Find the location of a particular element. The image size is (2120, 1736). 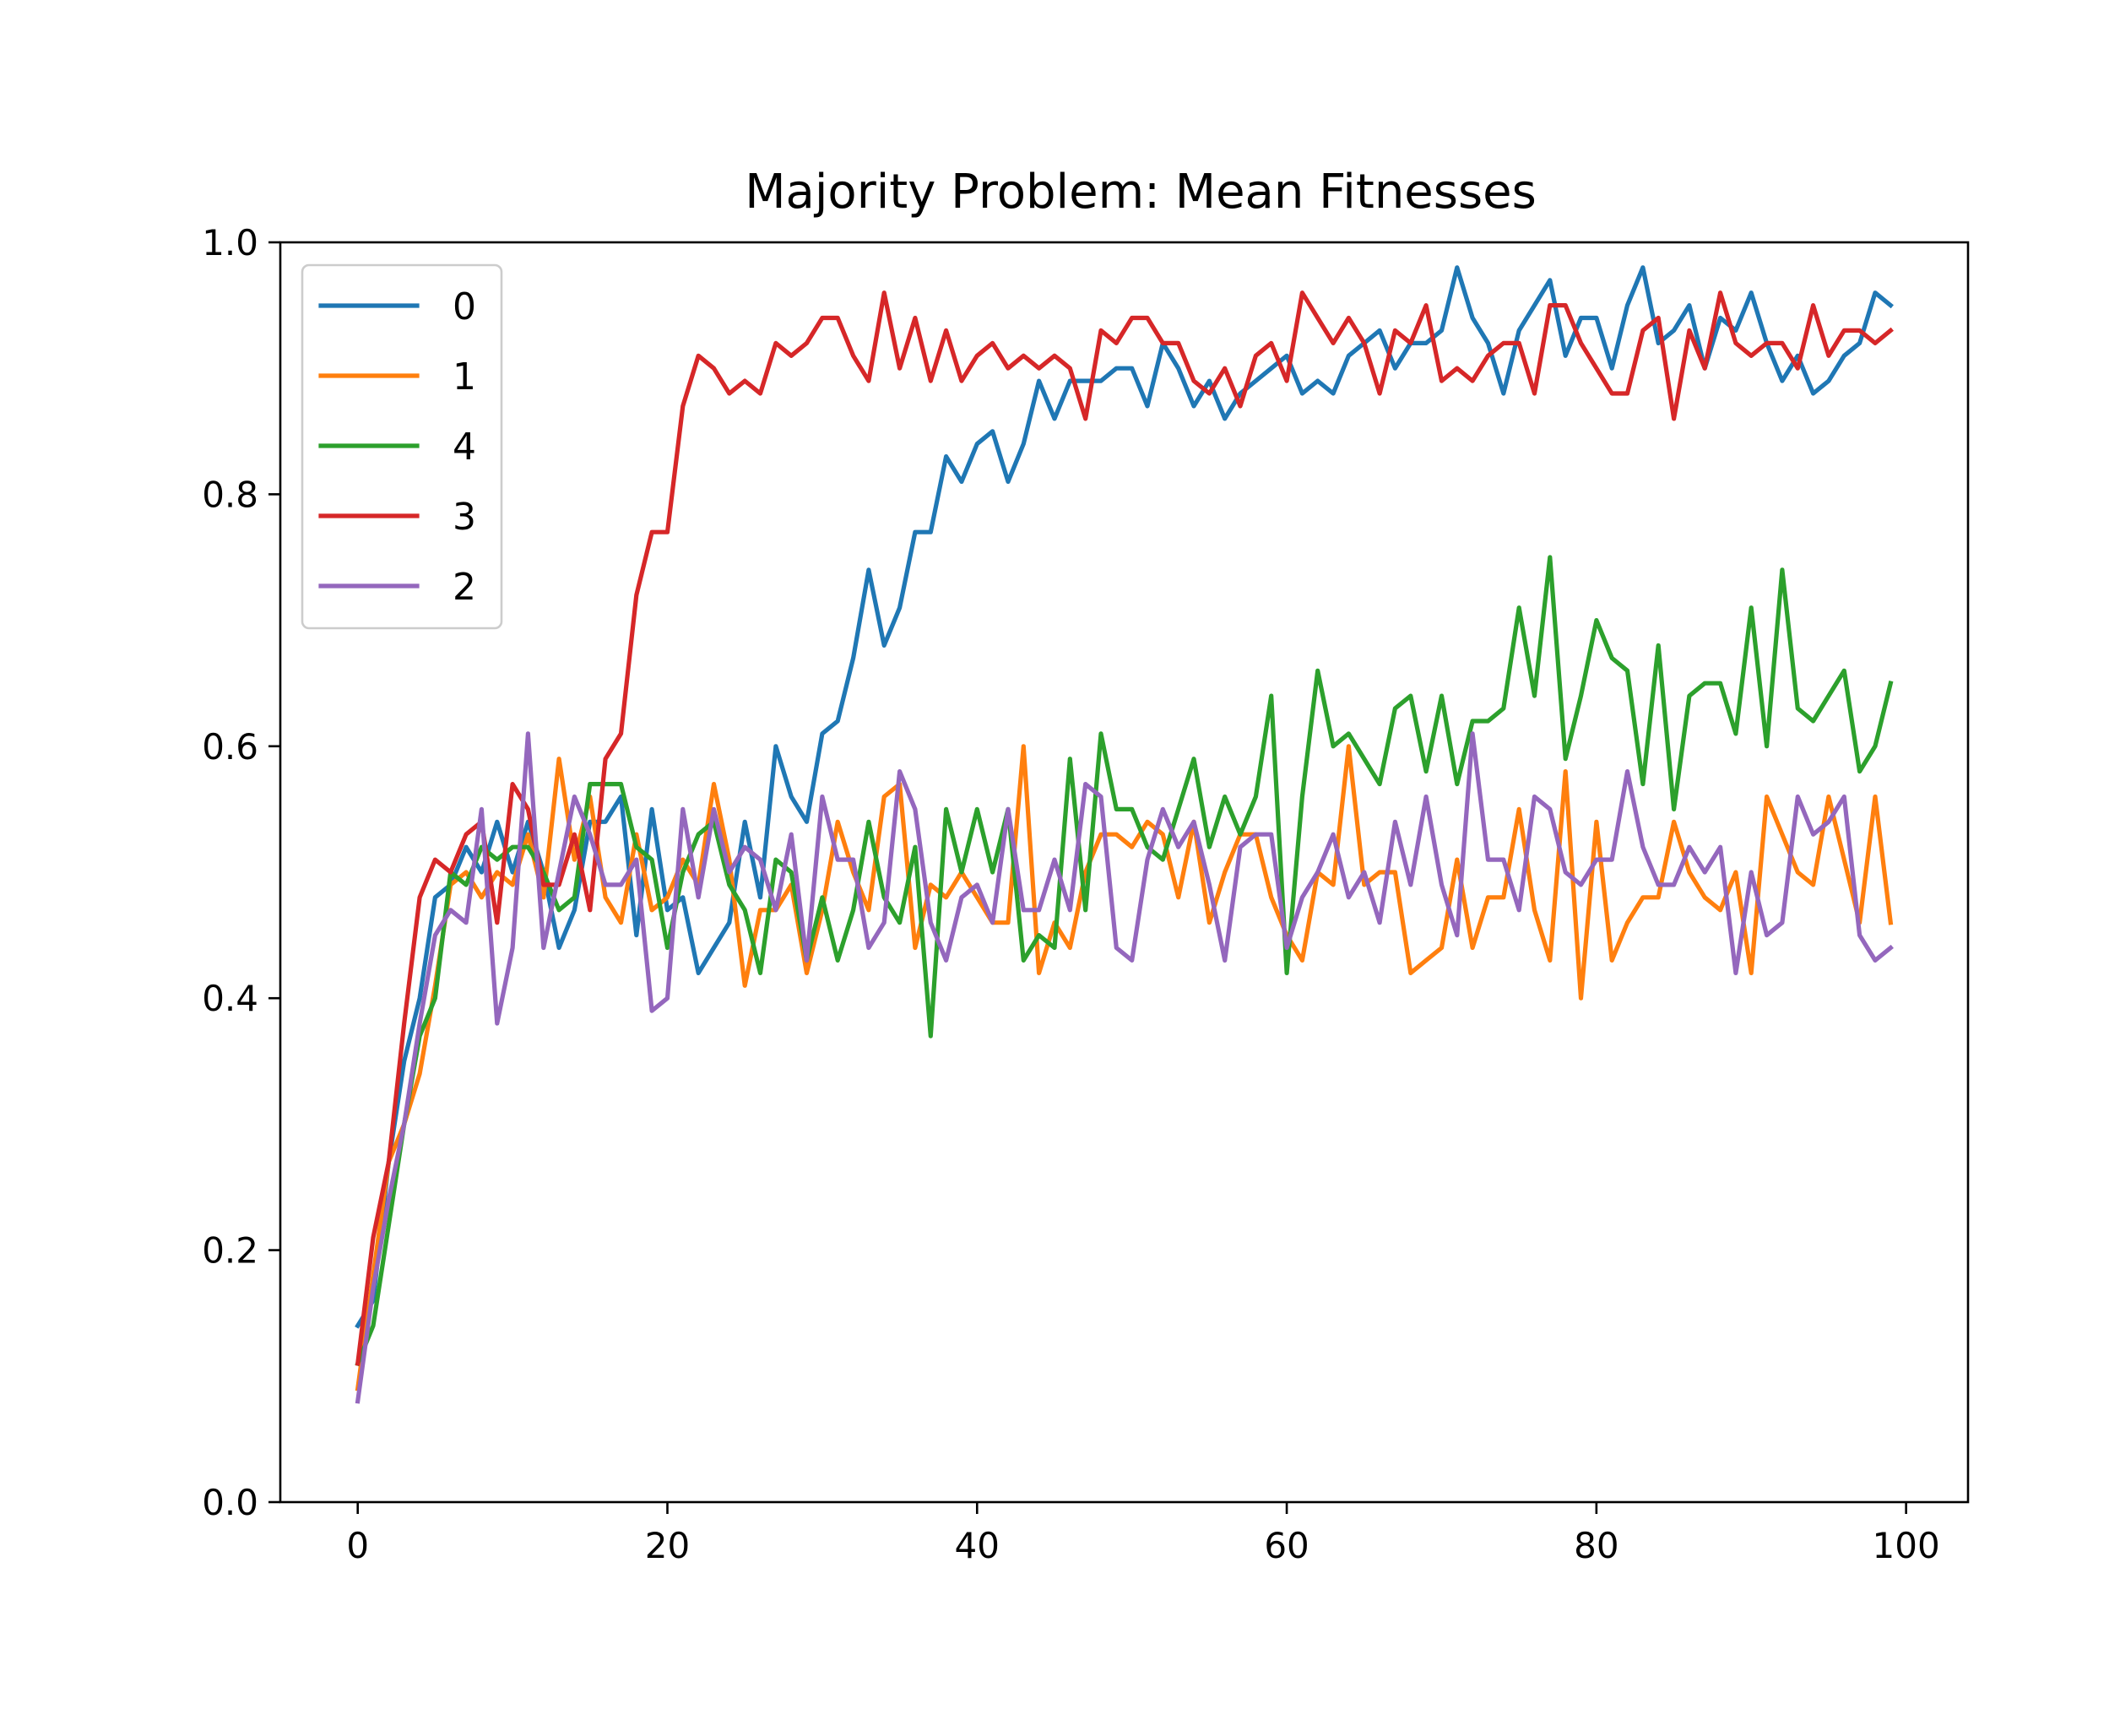

x-tick-label: 40 is located at coordinates (977, 1546).